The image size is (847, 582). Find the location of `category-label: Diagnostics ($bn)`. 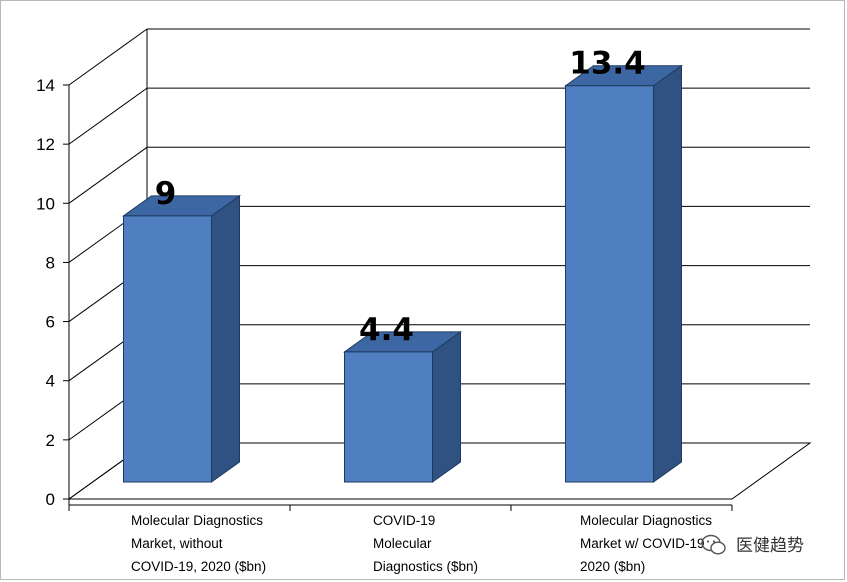

category-label: Diagnostics ($bn) is located at coordinates (425, 566).